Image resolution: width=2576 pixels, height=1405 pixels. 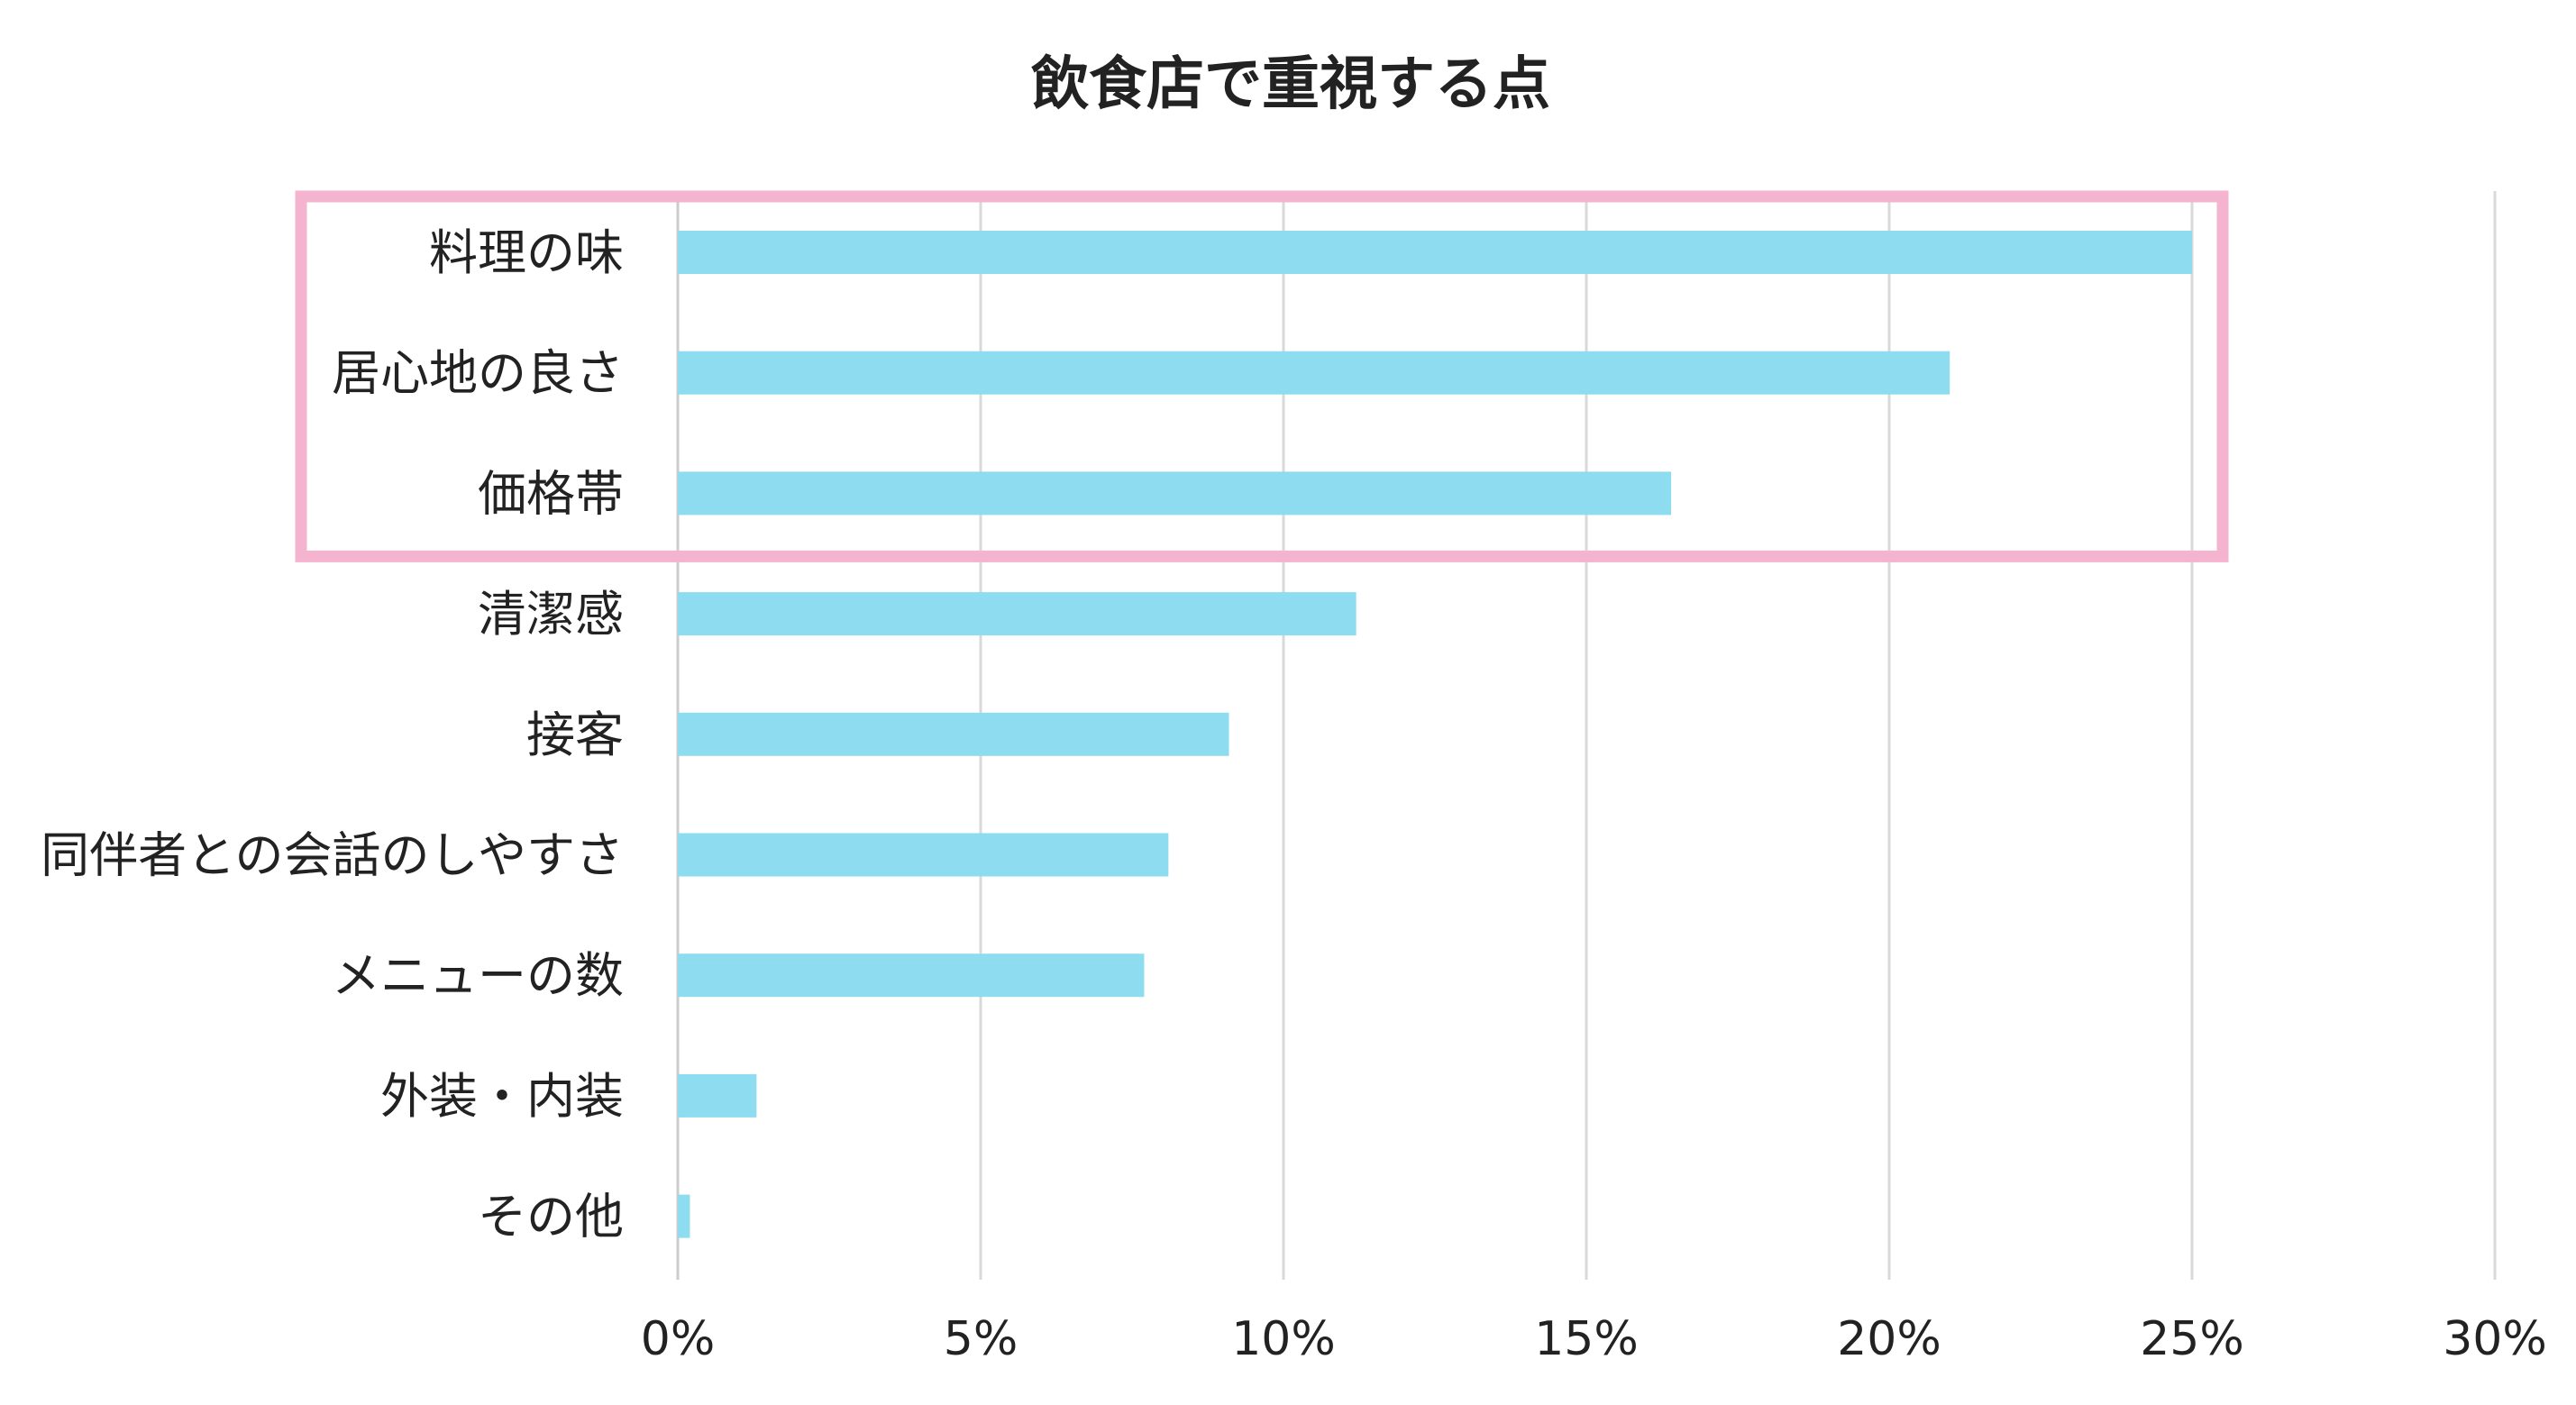 I want to click on category-label: 居心地の良さ, so click(x=478, y=373).